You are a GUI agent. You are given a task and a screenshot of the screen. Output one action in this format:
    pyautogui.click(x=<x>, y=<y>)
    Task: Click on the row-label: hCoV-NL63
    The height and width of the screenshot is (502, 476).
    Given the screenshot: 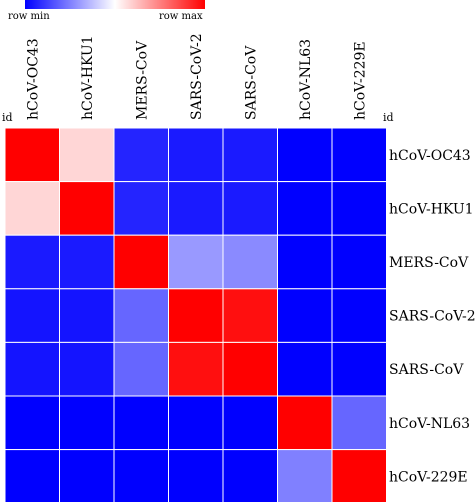 What is the action you would take?
    pyautogui.click(x=429, y=424)
    